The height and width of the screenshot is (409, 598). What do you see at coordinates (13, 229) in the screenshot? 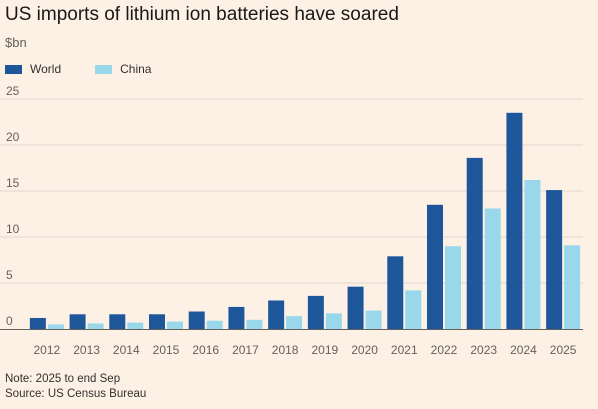
I see `y-tick-label: 10` at bounding box center [13, 229].